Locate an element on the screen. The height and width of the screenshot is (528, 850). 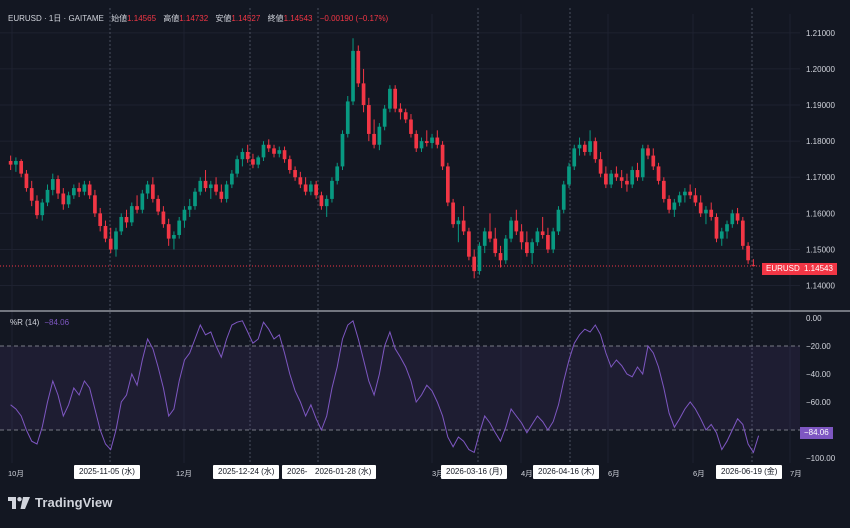
logo-text: TradingView is located at coordinates (74, 502).